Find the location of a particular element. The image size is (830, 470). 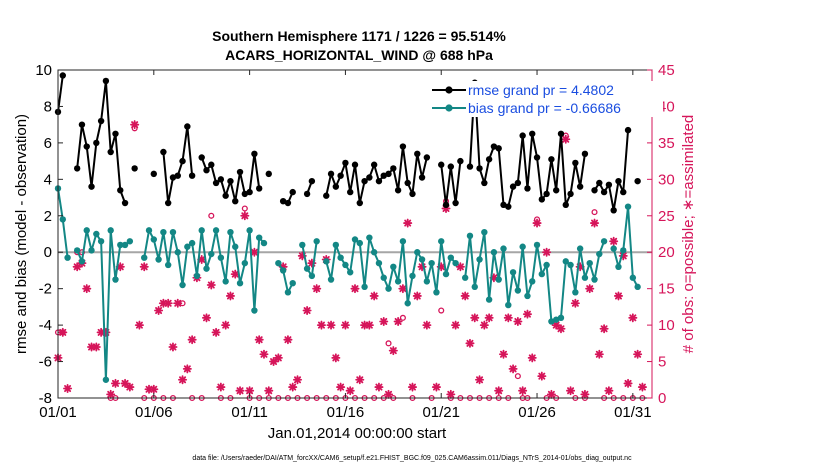

x-tick-label: 01/16 is located at coordinates (346, 412).